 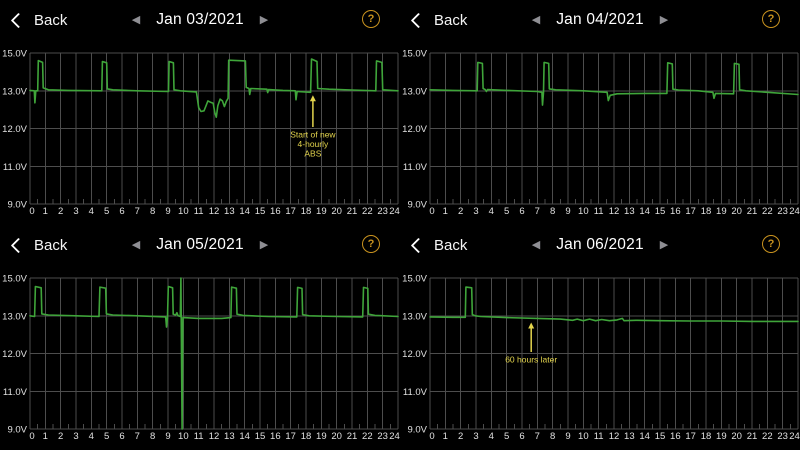 I want to click on svg-text: 6, so click(x=521, y=211).